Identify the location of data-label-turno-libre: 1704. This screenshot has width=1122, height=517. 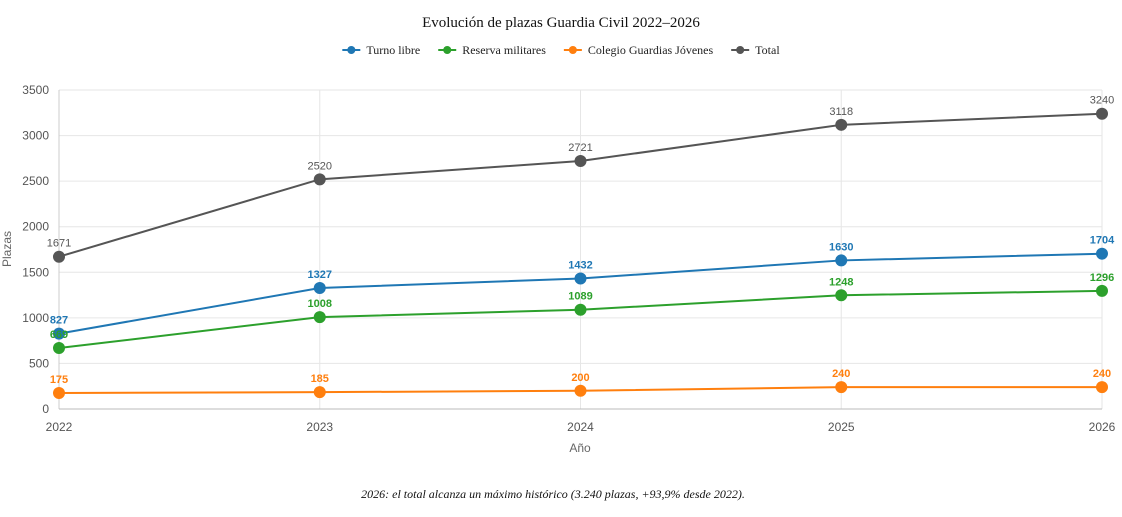
(1102, 241).